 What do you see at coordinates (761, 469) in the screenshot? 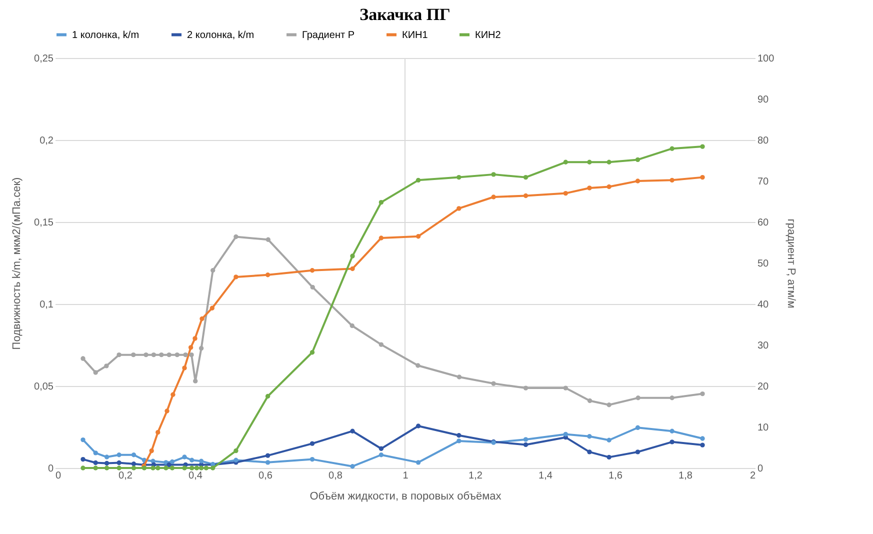
I see `y2-tick-label: 0` at bounding box center [761, 469].